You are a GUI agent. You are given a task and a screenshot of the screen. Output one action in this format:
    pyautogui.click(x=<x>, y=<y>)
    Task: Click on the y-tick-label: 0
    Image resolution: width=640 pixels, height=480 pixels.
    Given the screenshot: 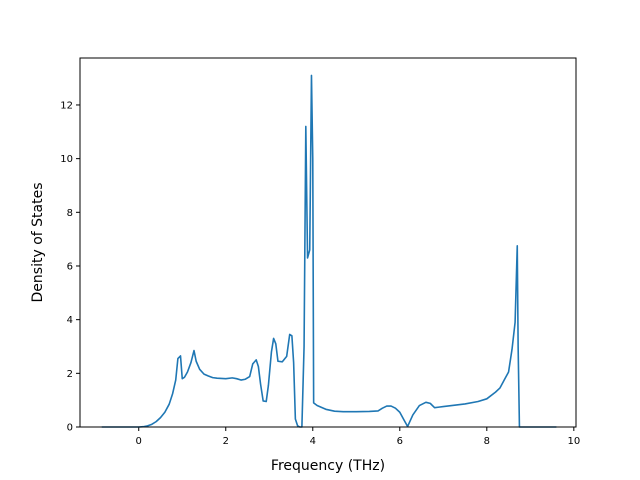 What is the action you would take?
    pyautogui.click(x=70, y=428)
    